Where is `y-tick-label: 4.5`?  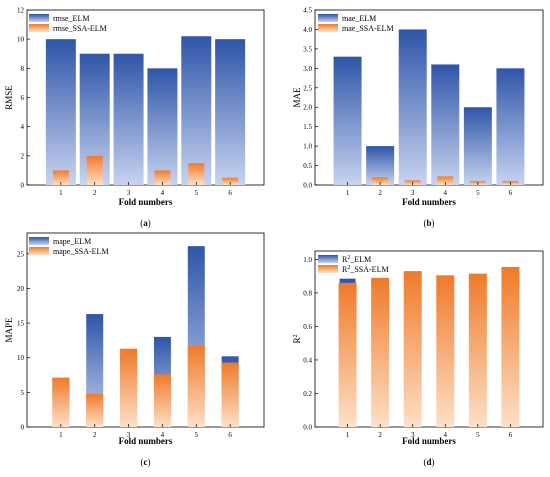 y-tick-label: 4.5 is located at coordinates (307, 11).